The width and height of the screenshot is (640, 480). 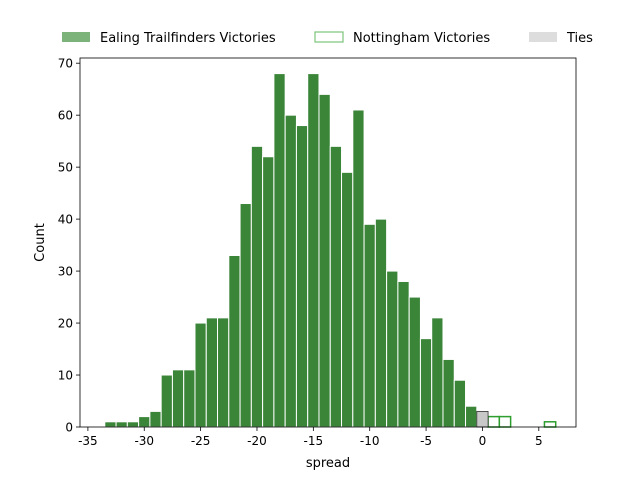 What do you see at coordinates (65, 64) in the screenshot?
I see `y-tick-label: 70` at bounding box center [65, 64].